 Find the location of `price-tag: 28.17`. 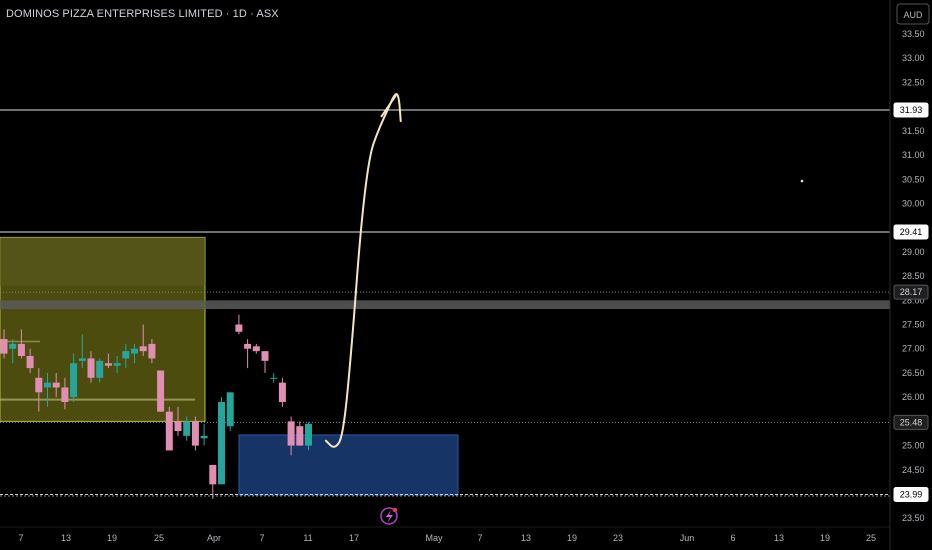

price-tag: 28.17 is located at coordinates (911, 292).